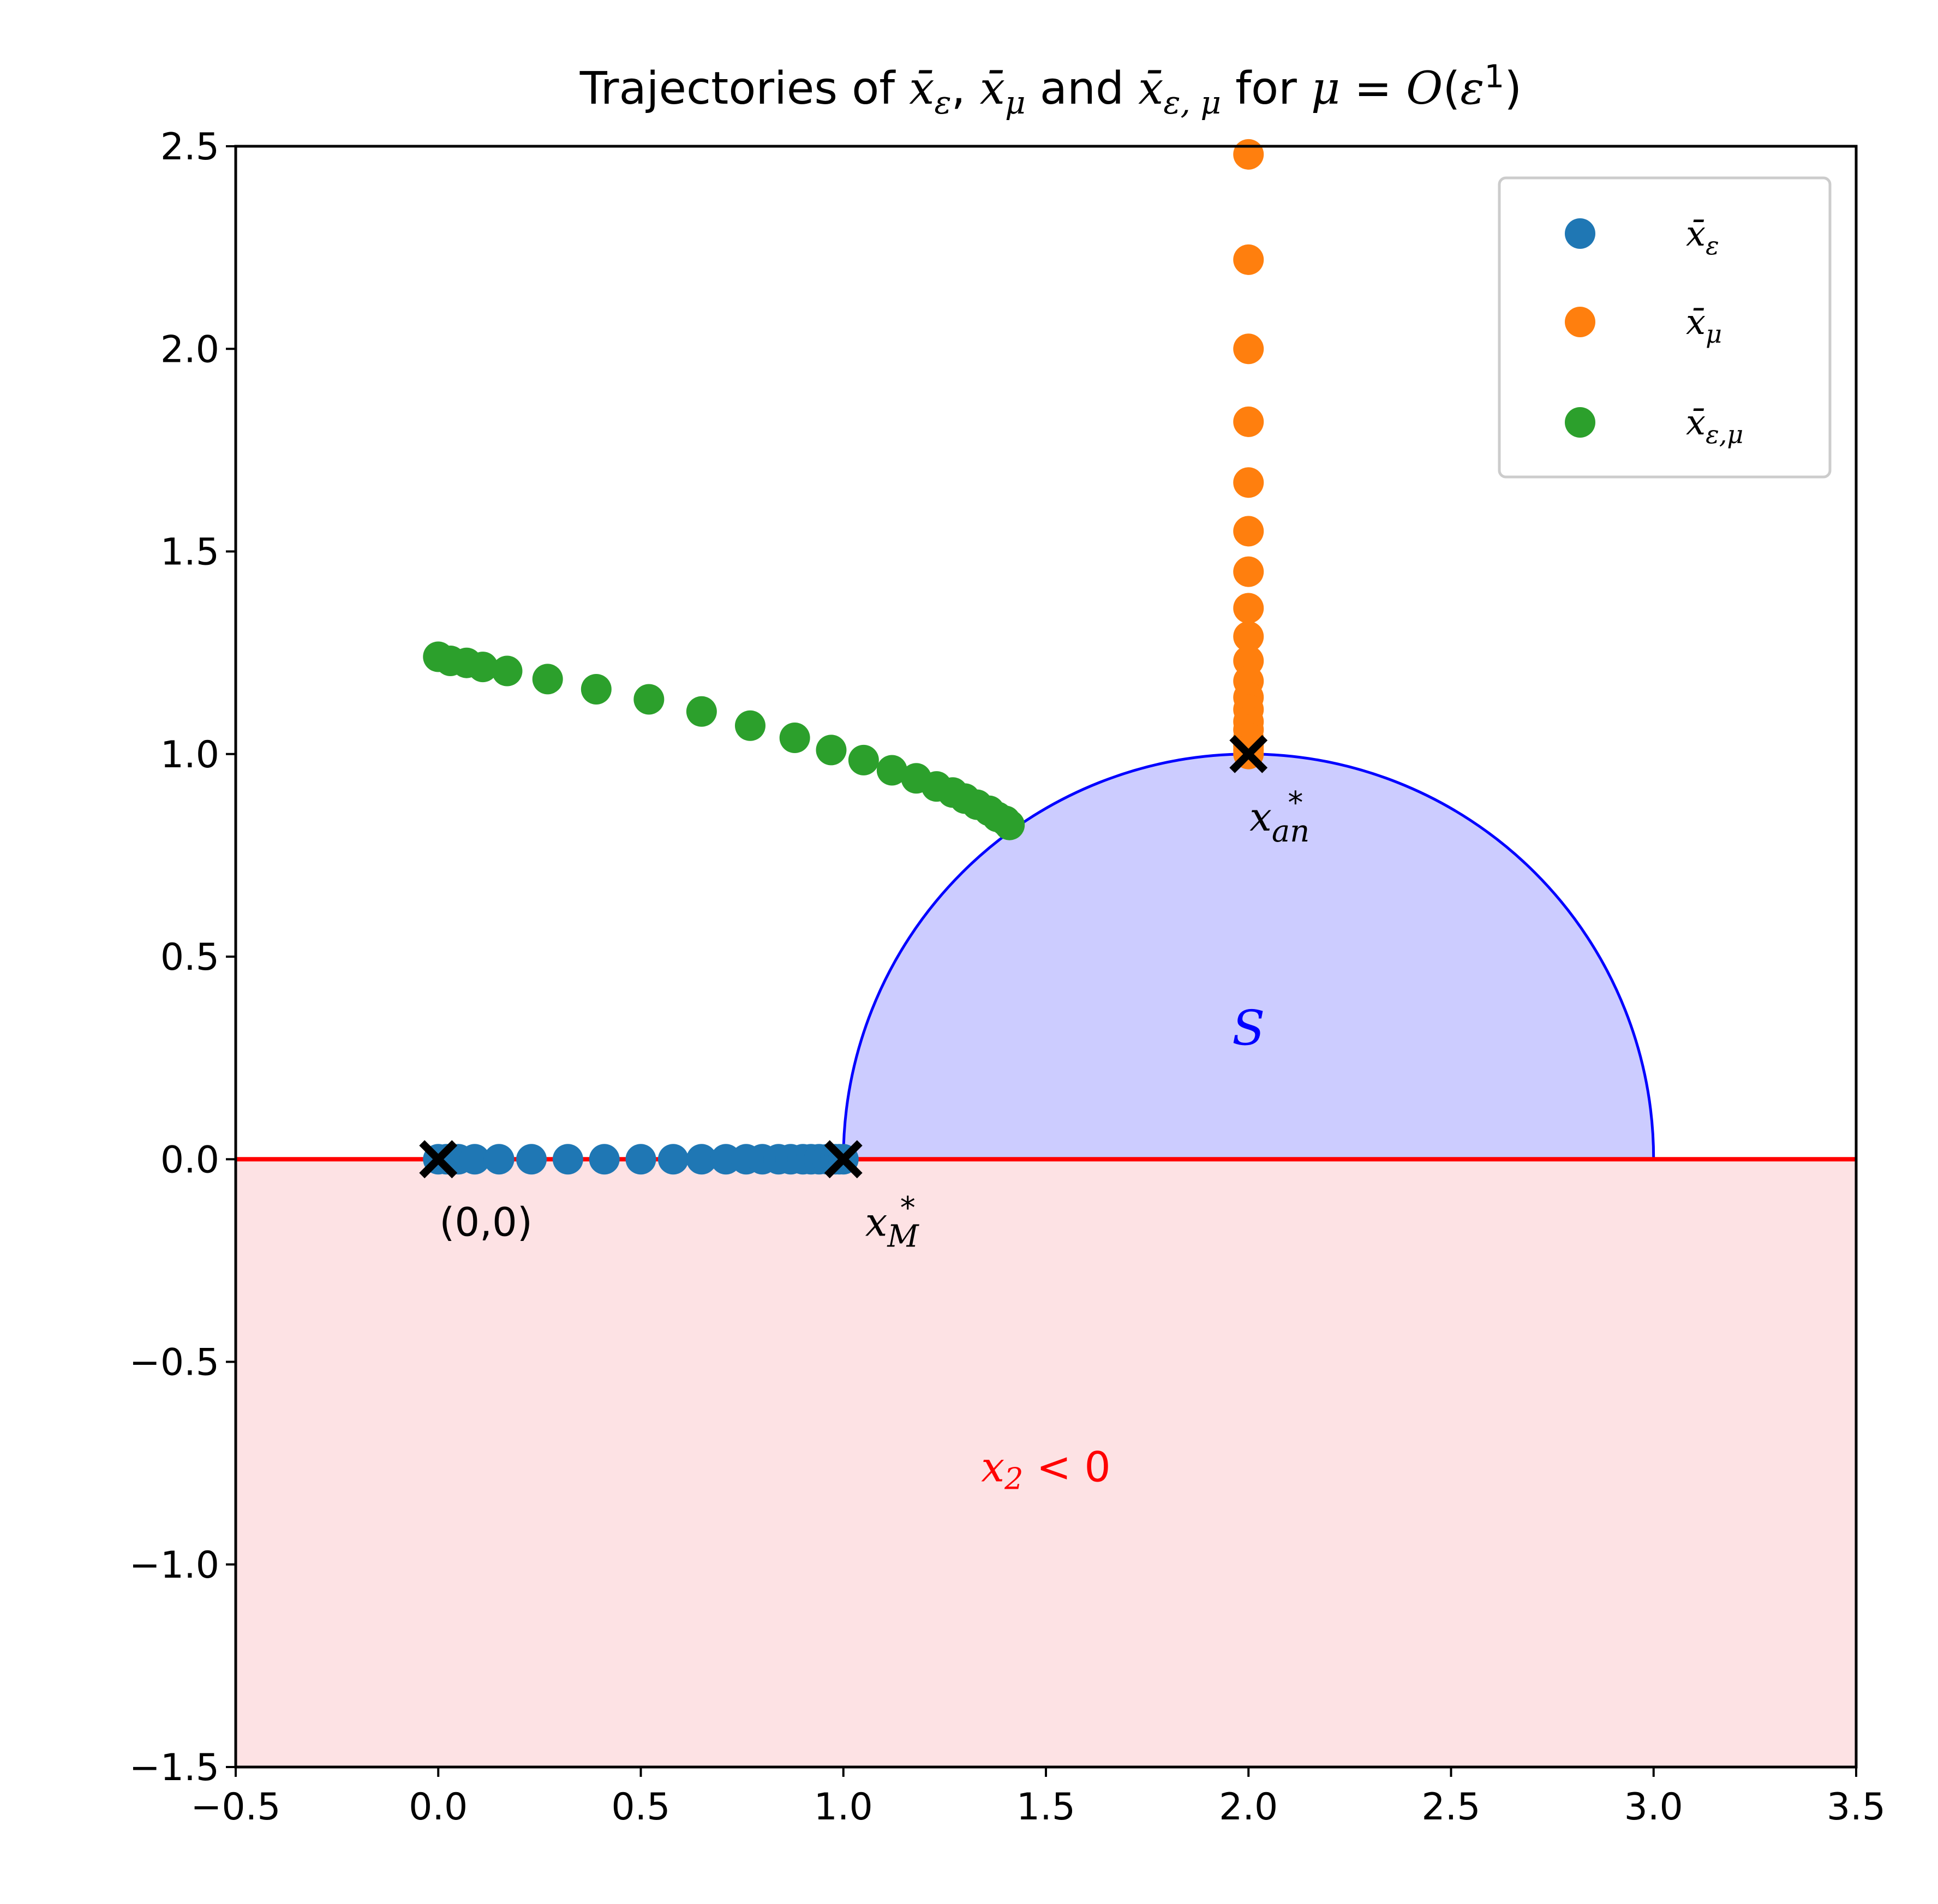 The height and width of the screenshot is (1904, 1938). What do you see at coordinates (486, 1222) in the screenshot?
I see `origin-label: (0,0)` at bounding box center [486, 1222].